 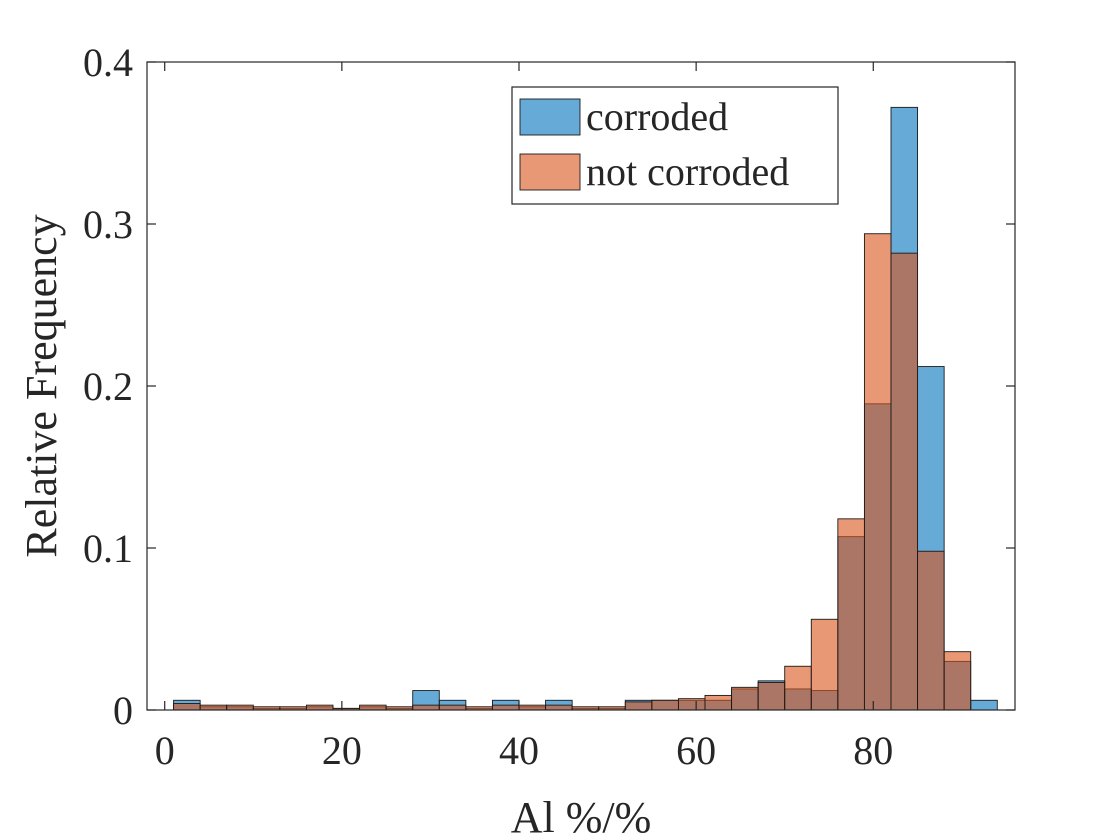 I want to click on y-tick-label: 0.1, so click(x=108, y=548).